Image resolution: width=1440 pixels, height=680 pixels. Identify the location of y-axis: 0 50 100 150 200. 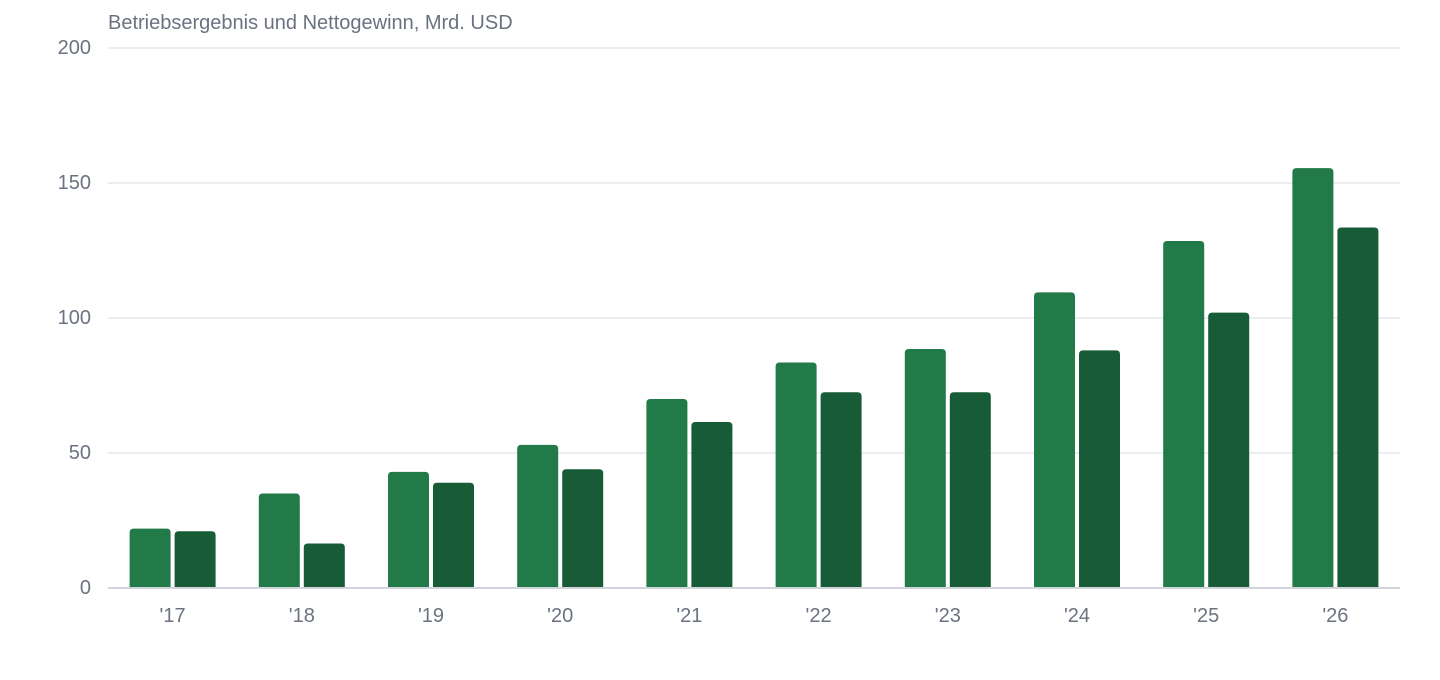
(74, 318).